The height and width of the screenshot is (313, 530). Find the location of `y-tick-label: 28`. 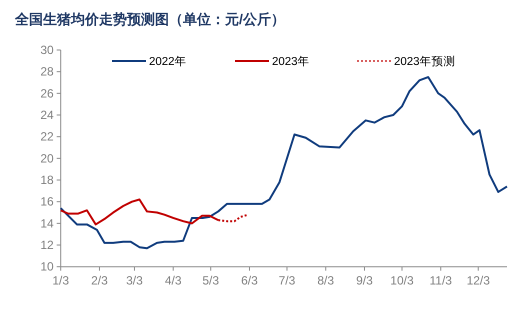

y-tick-label: 28 is located at coordinates (47, 71).